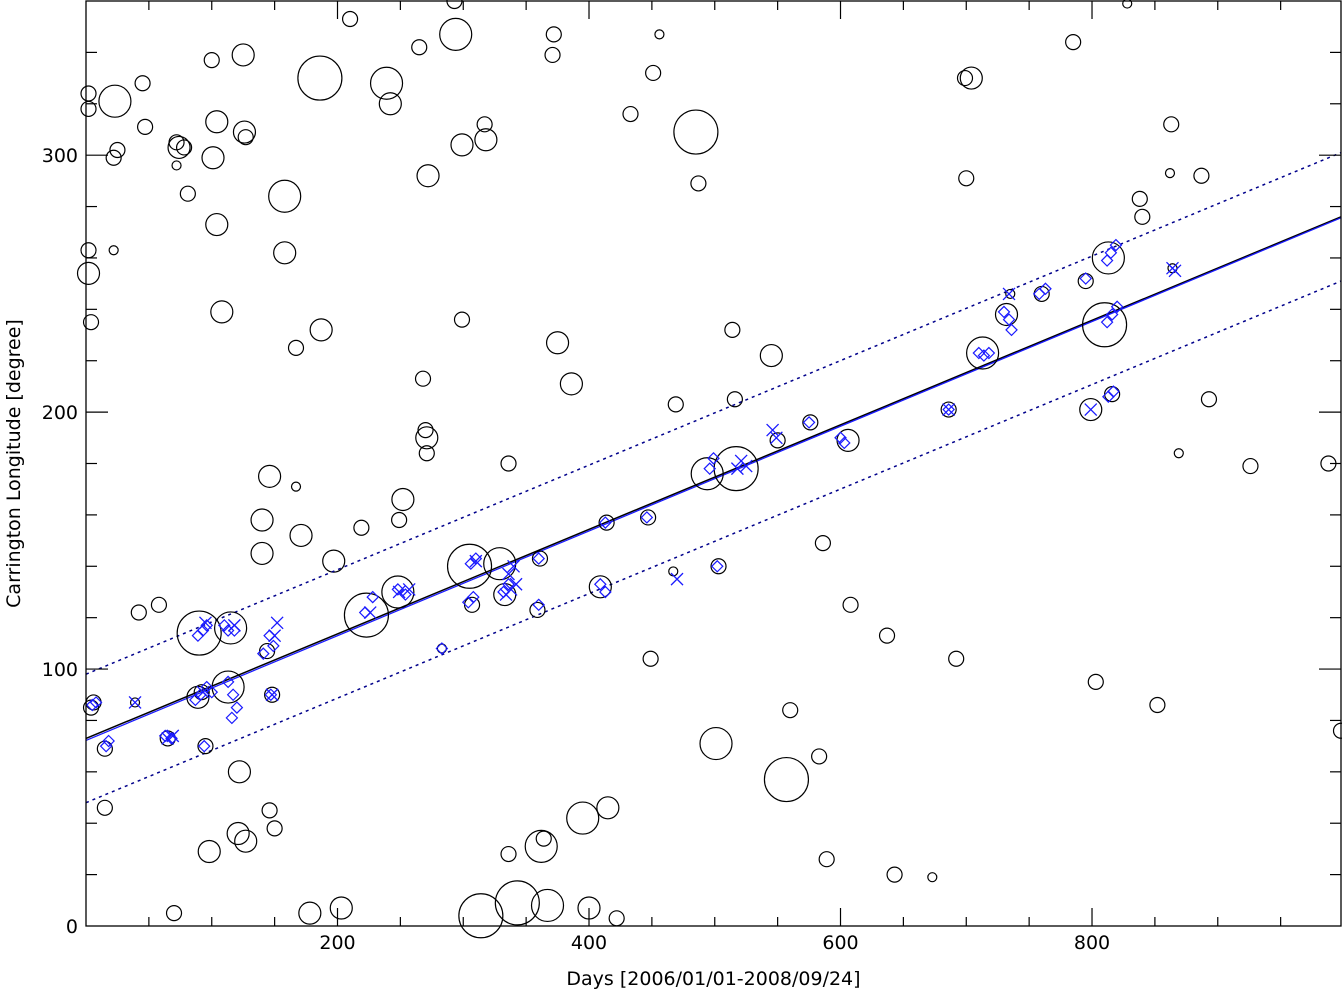  Describe the element at coordinates (840, 943) in the screenshot. I see `x-tick-label: 600` at that location.